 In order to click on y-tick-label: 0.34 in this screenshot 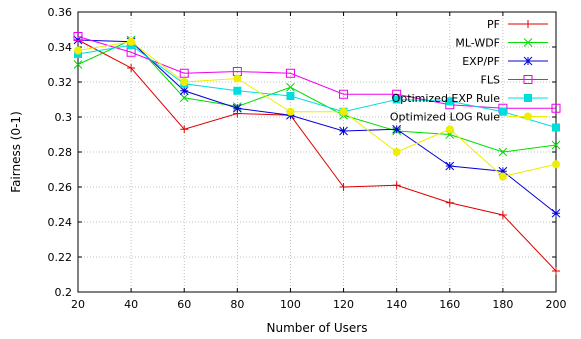, I will do `click(60, 47)`.